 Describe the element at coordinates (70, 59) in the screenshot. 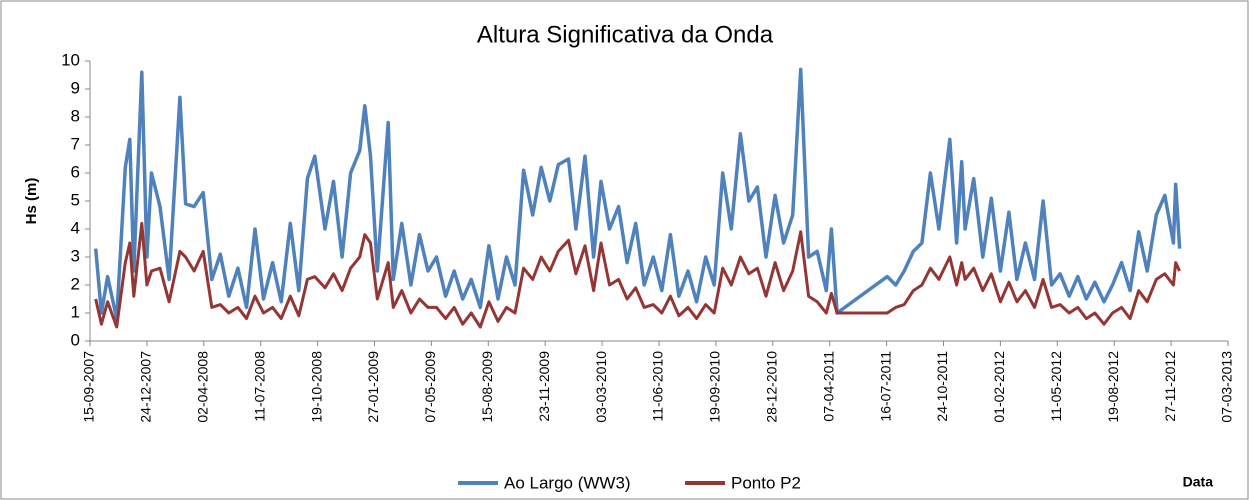

I see `y-tick-label: 10` at that location.